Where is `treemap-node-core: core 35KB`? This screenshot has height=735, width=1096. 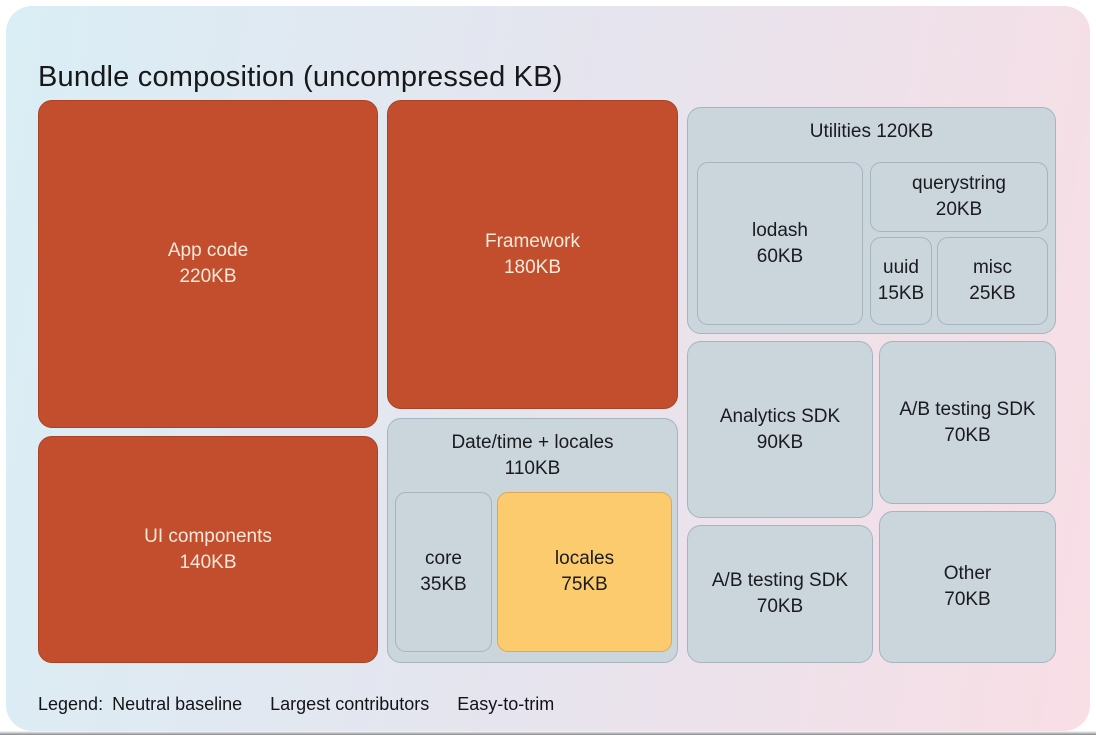
treemap-node-core: core 35KB is located at coordinates (443, 572).